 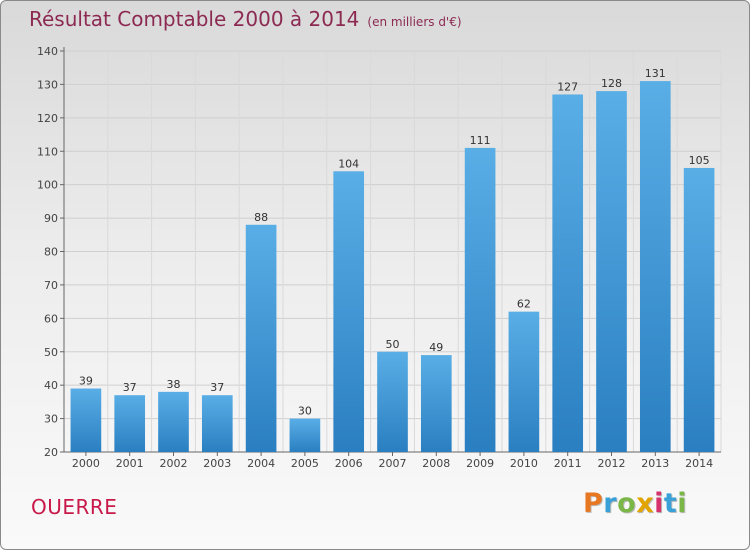 What do you see at coordinates (305, 463) in the screenshot?
I see `x-tick-label: 2005` at bounding box center [305, 463].